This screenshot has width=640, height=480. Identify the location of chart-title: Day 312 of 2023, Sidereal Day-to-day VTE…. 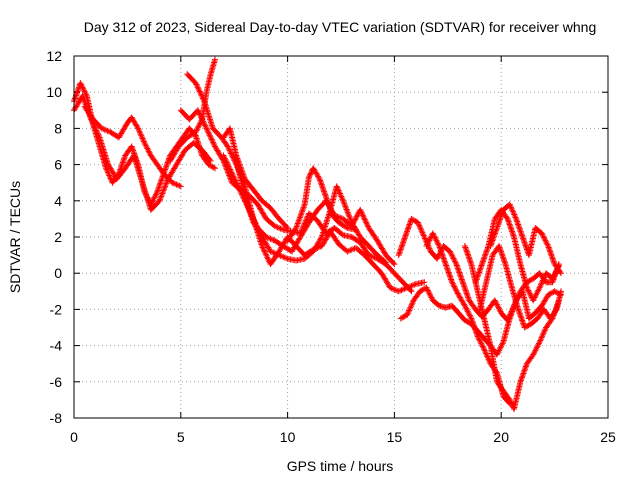
(340, 27).